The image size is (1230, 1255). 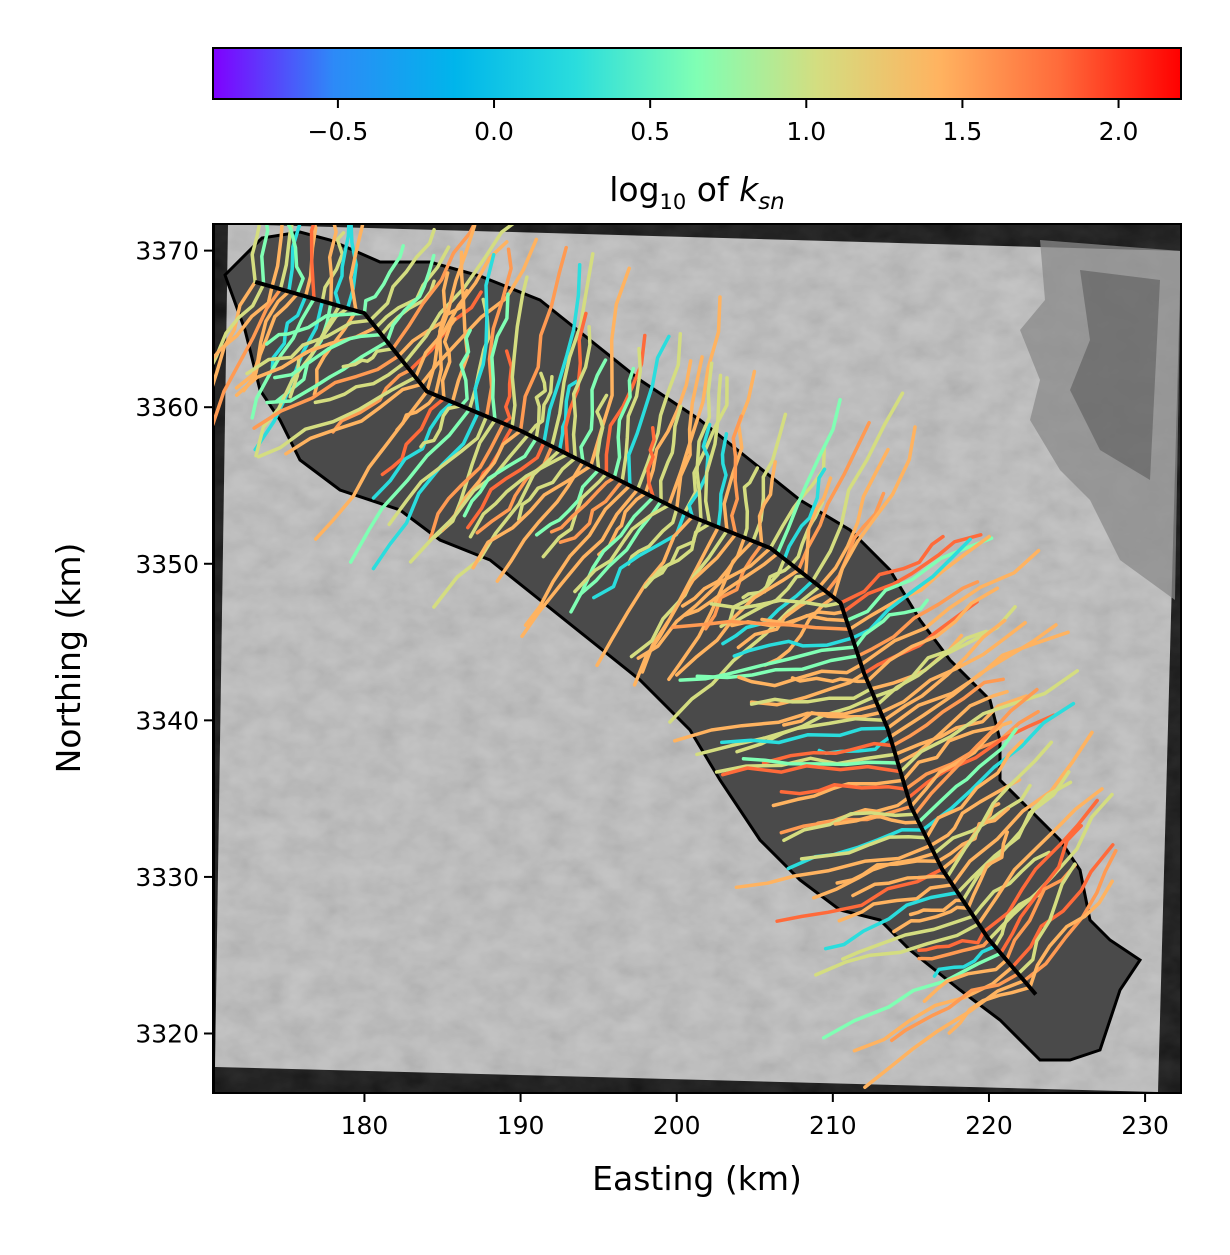 What do you see at coordinates (167, 407) in the screenshot?
I see `y-tick-label: 3360` at bounding box center [167, 407].